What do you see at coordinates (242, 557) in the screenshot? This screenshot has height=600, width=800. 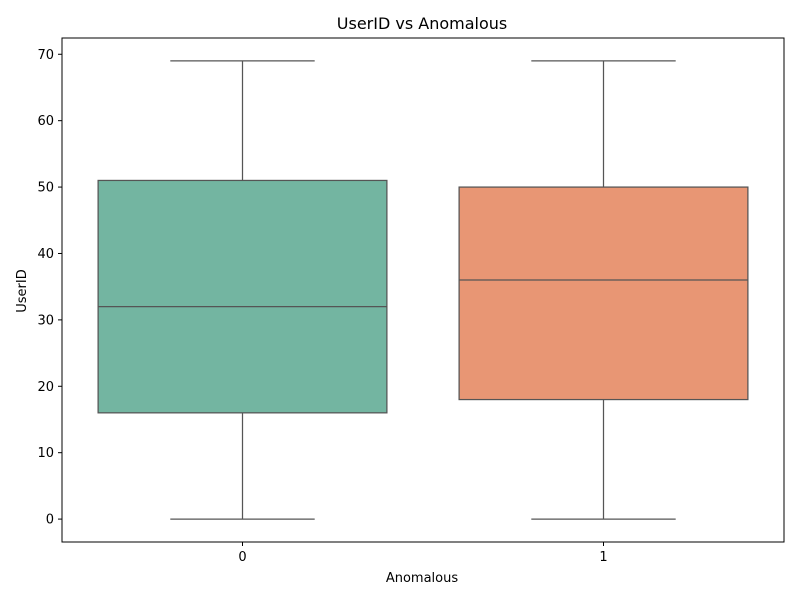 I see `x-tick-label-0: 0` at bounding box center [242, 557].